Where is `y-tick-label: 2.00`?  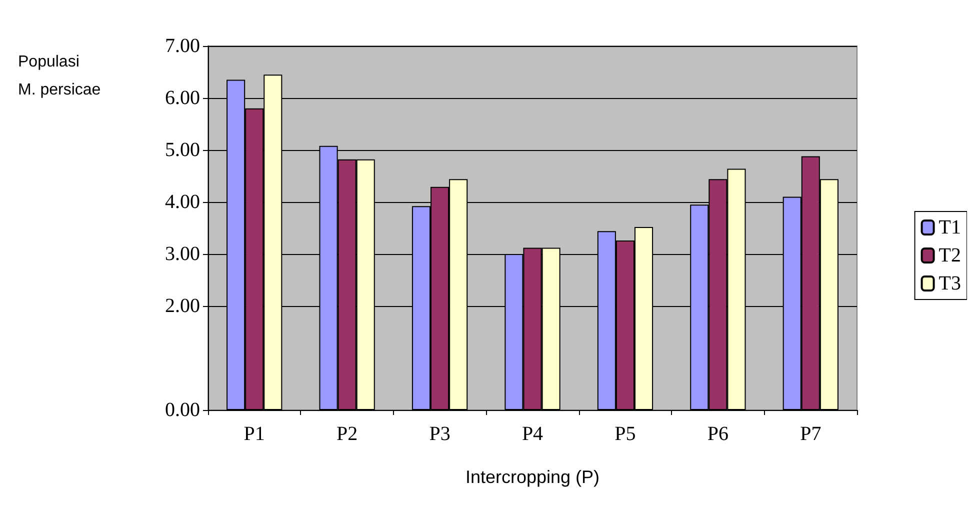
y-tick-label: 2.00 is located at coordinates (182, 306).